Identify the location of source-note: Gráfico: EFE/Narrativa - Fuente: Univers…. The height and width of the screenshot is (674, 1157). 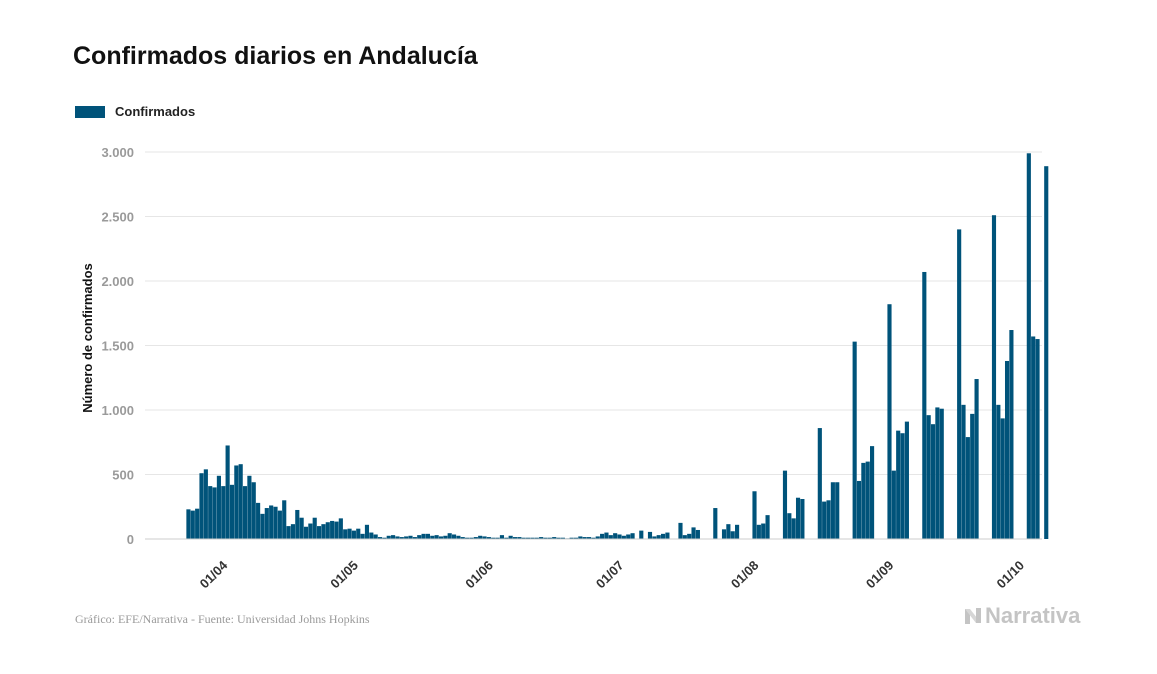
(222, 619).